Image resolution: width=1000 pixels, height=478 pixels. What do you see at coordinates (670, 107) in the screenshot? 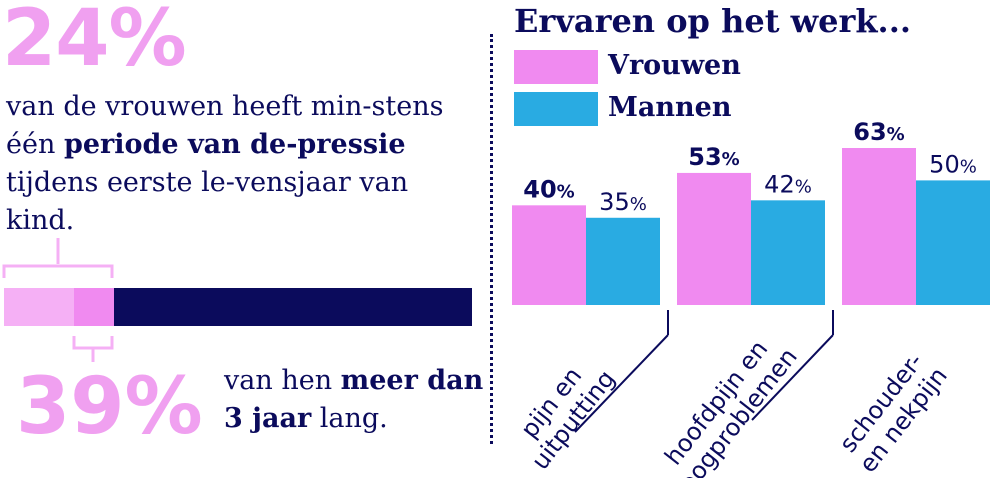
I see `legend-label-mannen: Mannen` at bounding box center [670, 107].